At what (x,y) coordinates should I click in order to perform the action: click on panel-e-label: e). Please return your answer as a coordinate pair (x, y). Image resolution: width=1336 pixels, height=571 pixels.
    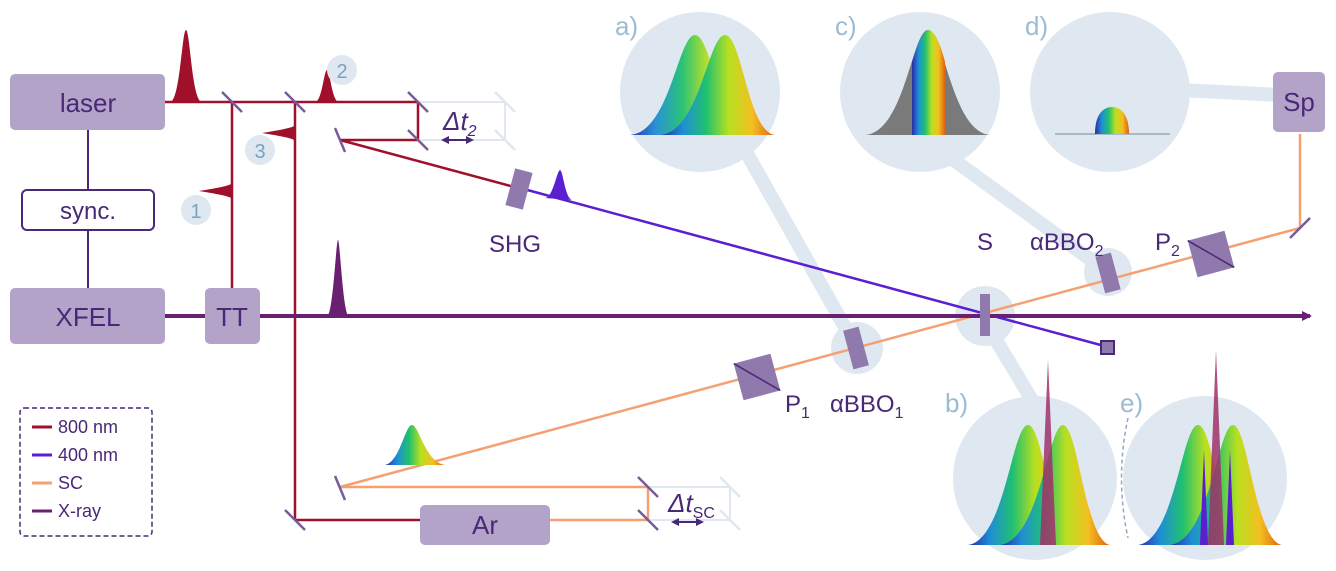
    Looking at the image, I should click on (1131, 403).